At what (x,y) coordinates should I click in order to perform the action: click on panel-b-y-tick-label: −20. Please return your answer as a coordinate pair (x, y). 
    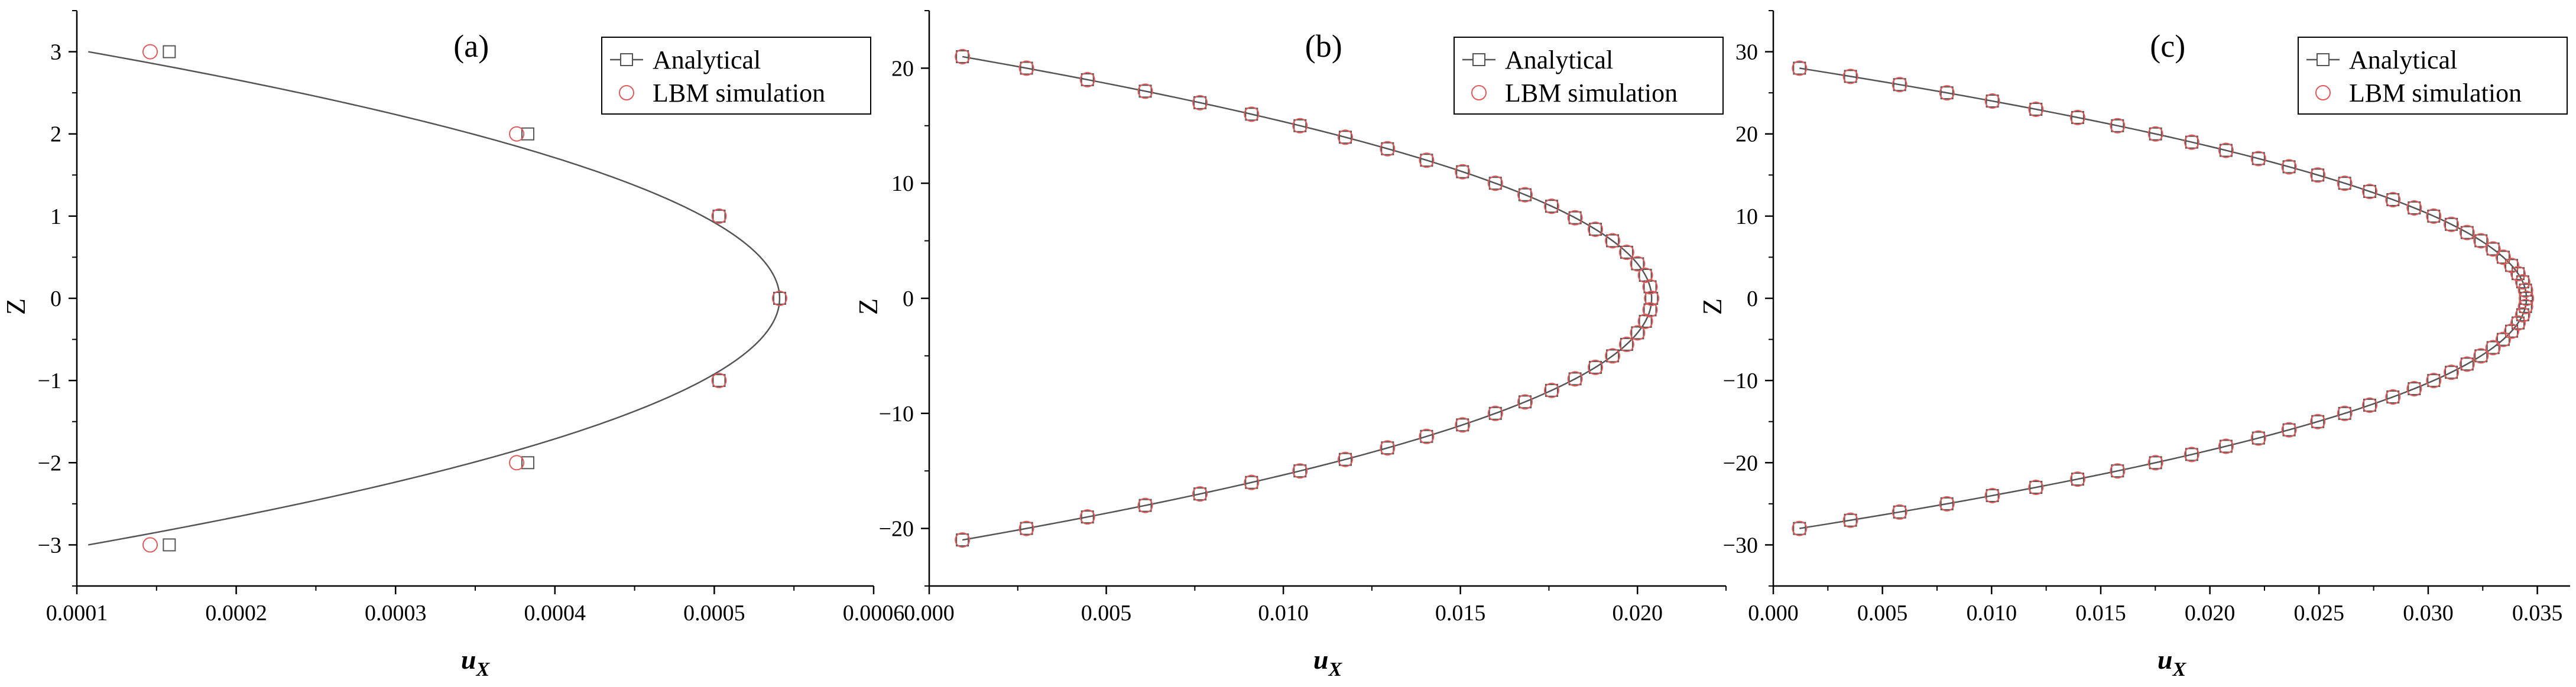
    Looking at the image, I should click on (896, 529).